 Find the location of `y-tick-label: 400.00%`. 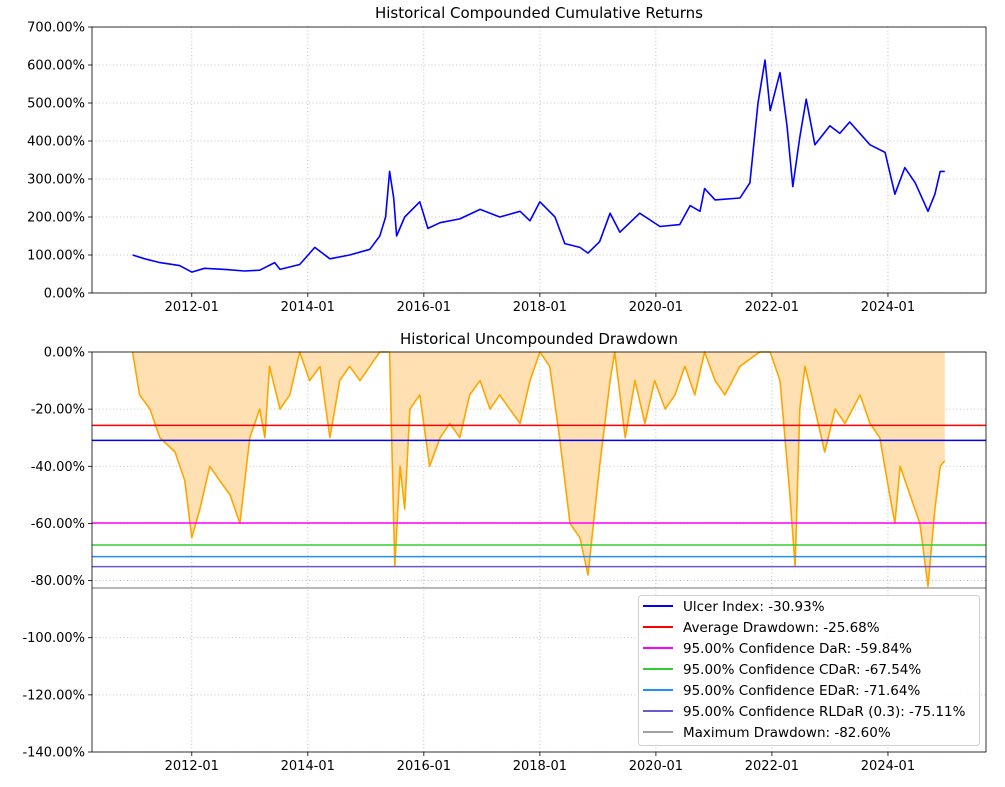

y-tick-label: 400.00% is located at coordinates (56, 142).